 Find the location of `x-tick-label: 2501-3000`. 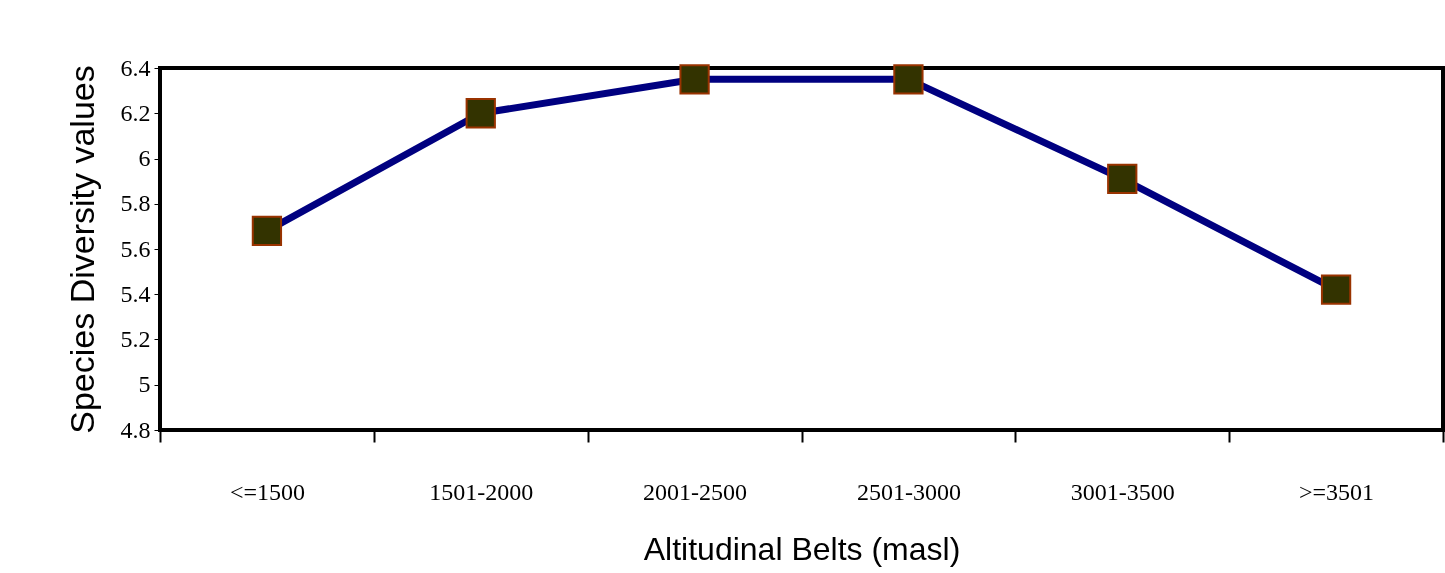

x-tick-label: 2501-3000 is located at coordinates (908, 491).